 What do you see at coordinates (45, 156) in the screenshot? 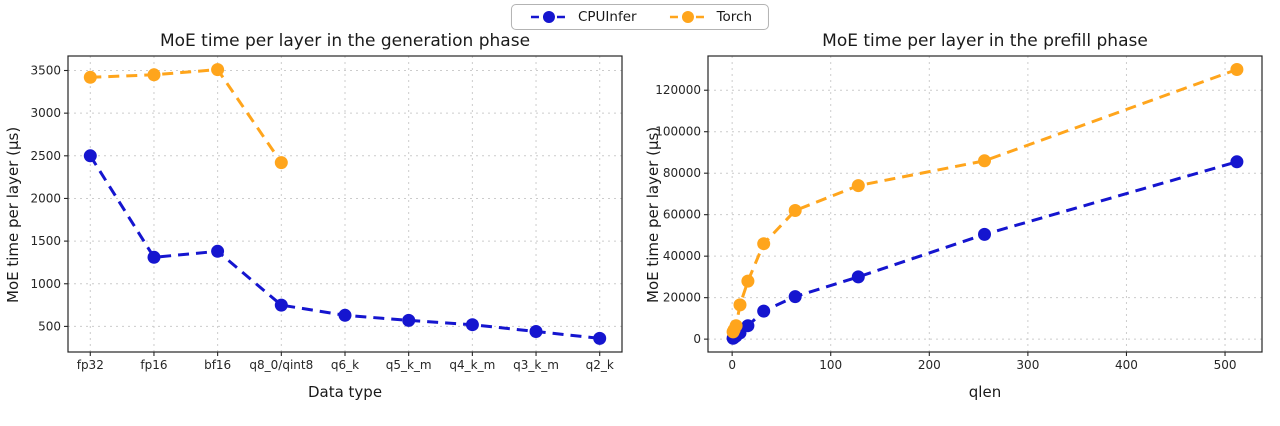
I see `y-tick-label: 2500` at bounding box center [45, 156].